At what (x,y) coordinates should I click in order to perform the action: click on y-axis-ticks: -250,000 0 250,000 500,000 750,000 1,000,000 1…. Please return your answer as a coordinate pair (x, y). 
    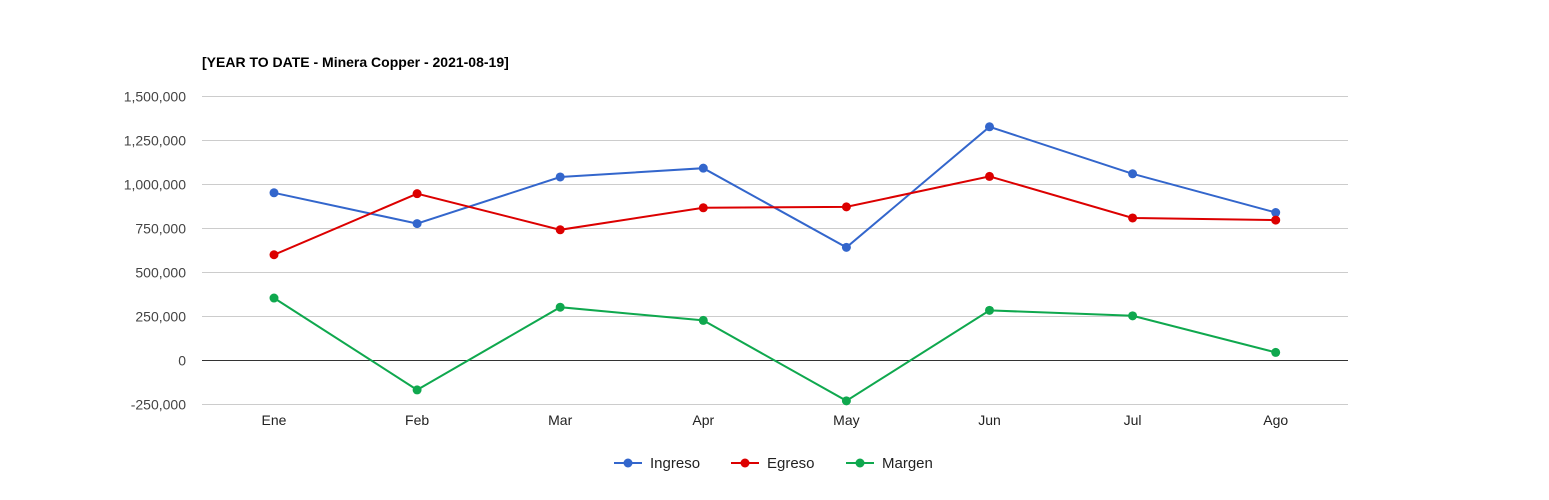
    Looking at the image, I should click on (155, 251).